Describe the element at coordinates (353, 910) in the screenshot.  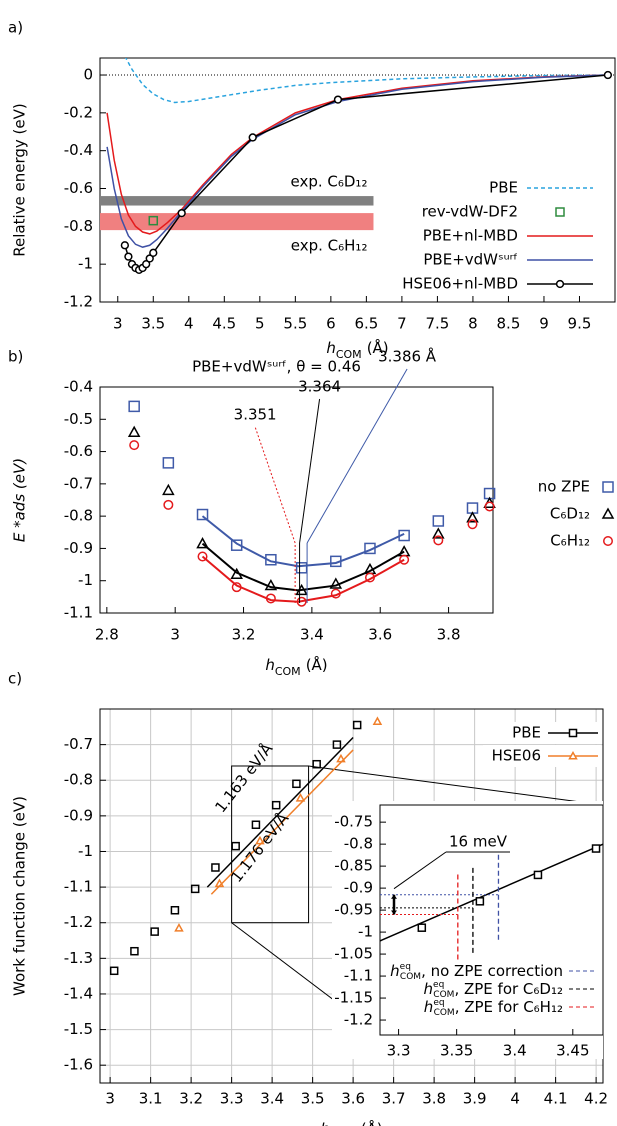
I see `y-tick-label: -0.95` at that location.